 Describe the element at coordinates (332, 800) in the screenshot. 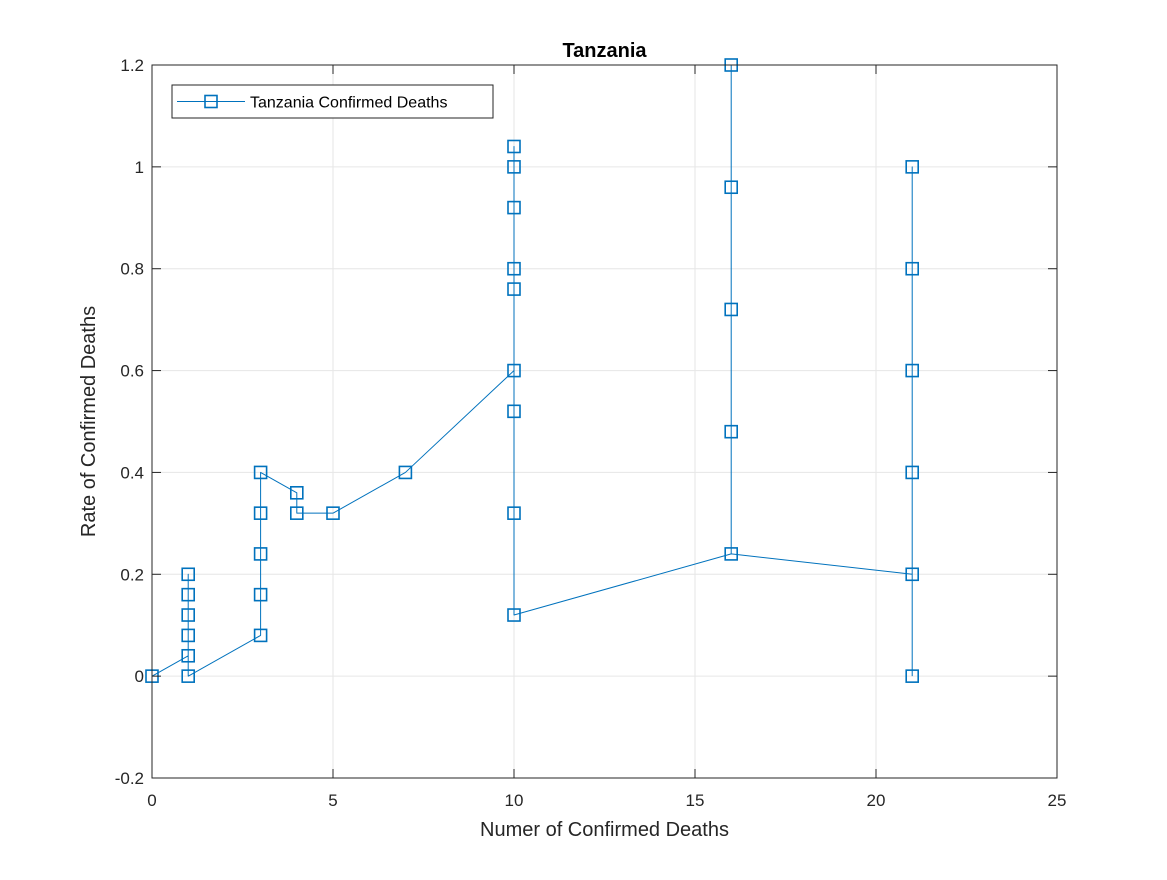

I see `x-tick-label: 5` at that location.